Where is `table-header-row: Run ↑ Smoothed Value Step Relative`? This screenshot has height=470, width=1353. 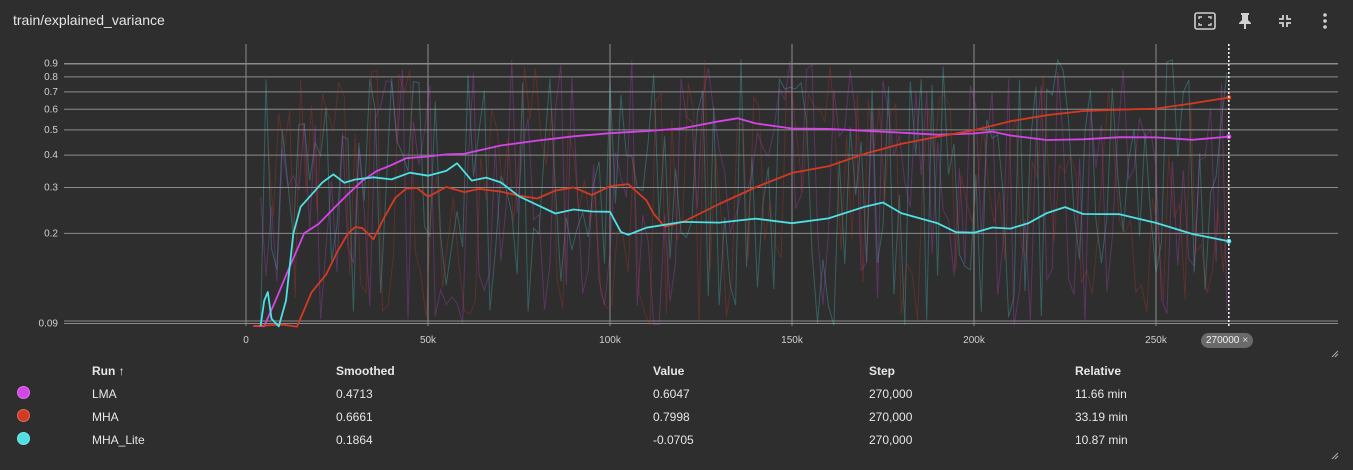 table-header-row: Run ↑ Smoothed Value Step Relative is located at coordinates (637, 371).